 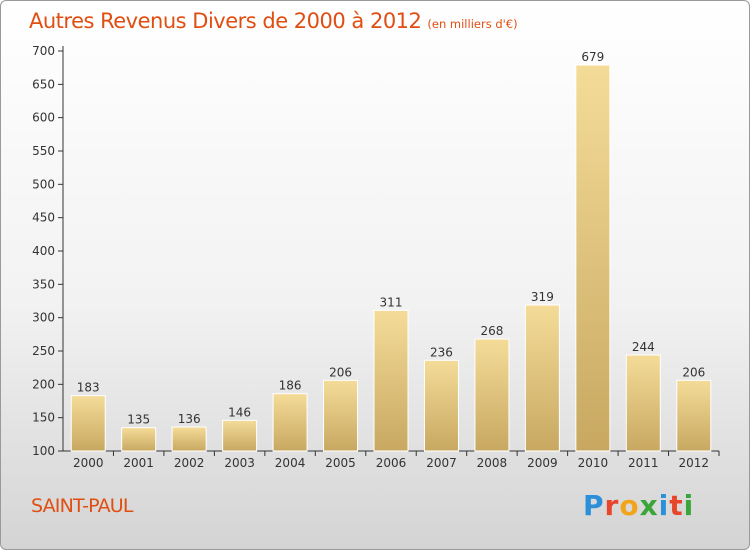 What do you see at coordinates (693, 372) in the screenshot?
I see `value-label-2012: 206` at bounding box center [693, 372].